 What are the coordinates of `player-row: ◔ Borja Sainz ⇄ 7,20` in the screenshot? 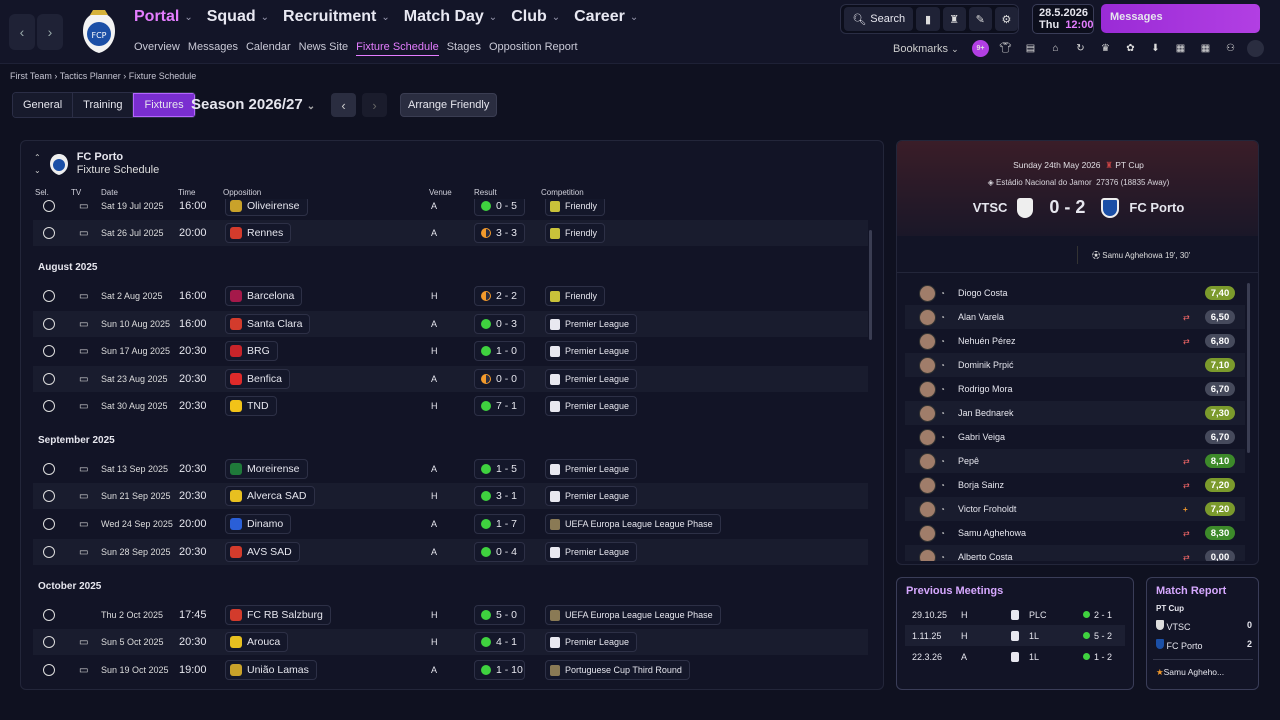 It's located at (1075, 485).